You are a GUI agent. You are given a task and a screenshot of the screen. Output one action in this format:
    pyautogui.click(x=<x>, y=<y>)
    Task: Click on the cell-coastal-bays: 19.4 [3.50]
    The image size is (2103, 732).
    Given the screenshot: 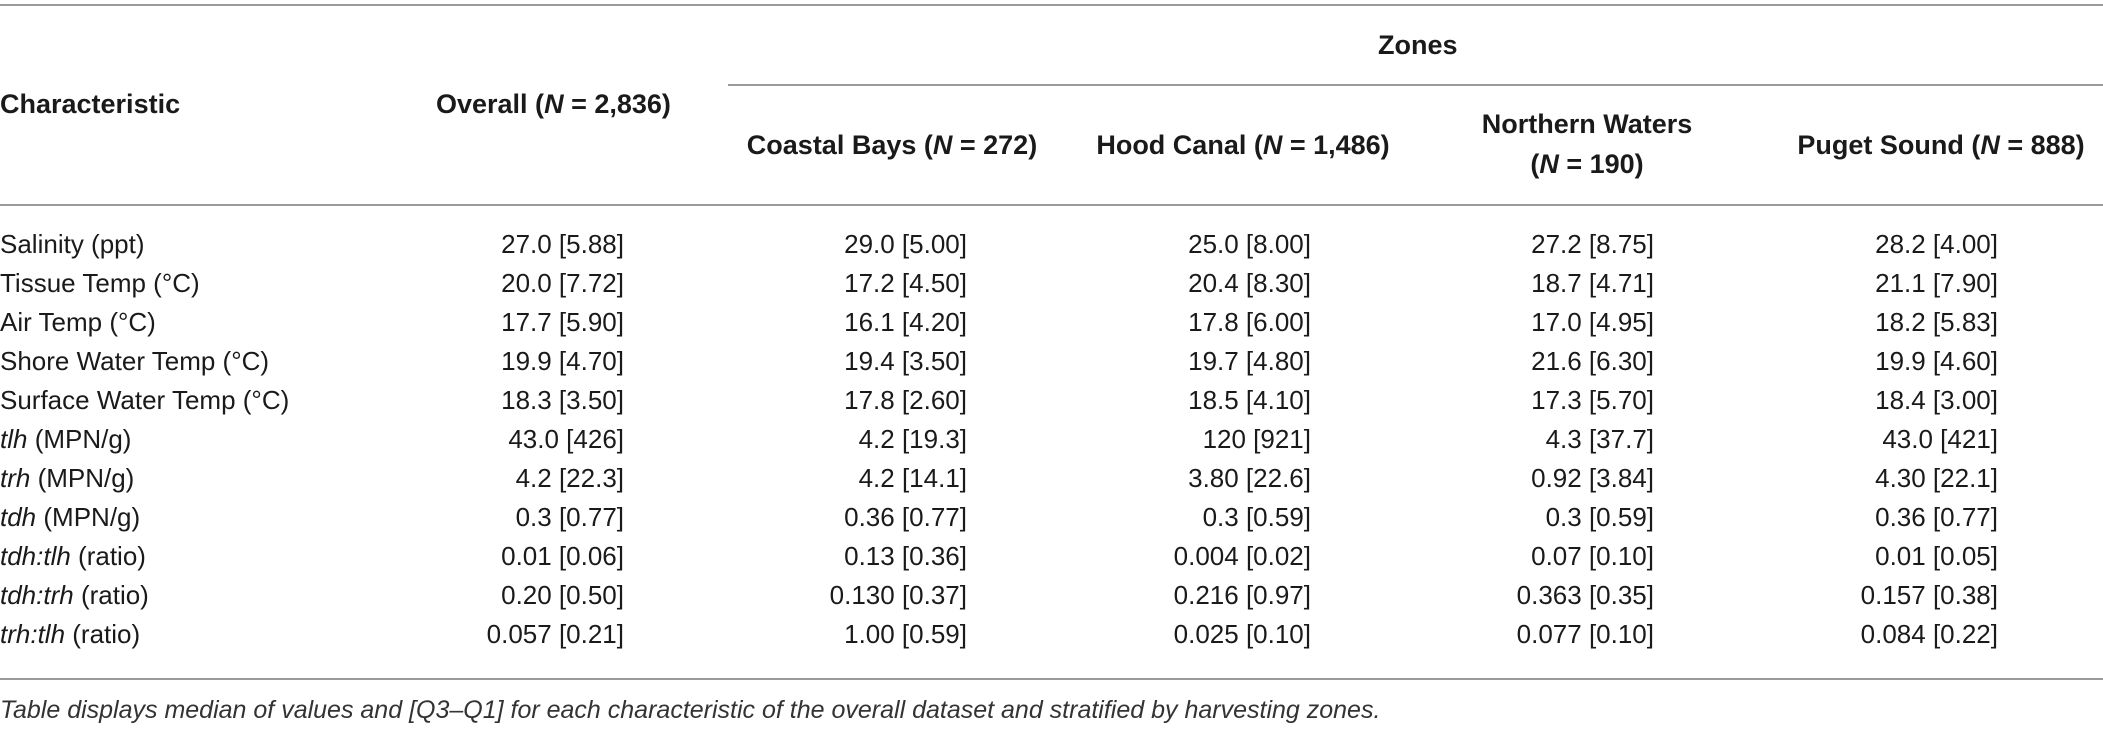 What is the action you would take?
    pyautogui.click(x=905, y=361)
    